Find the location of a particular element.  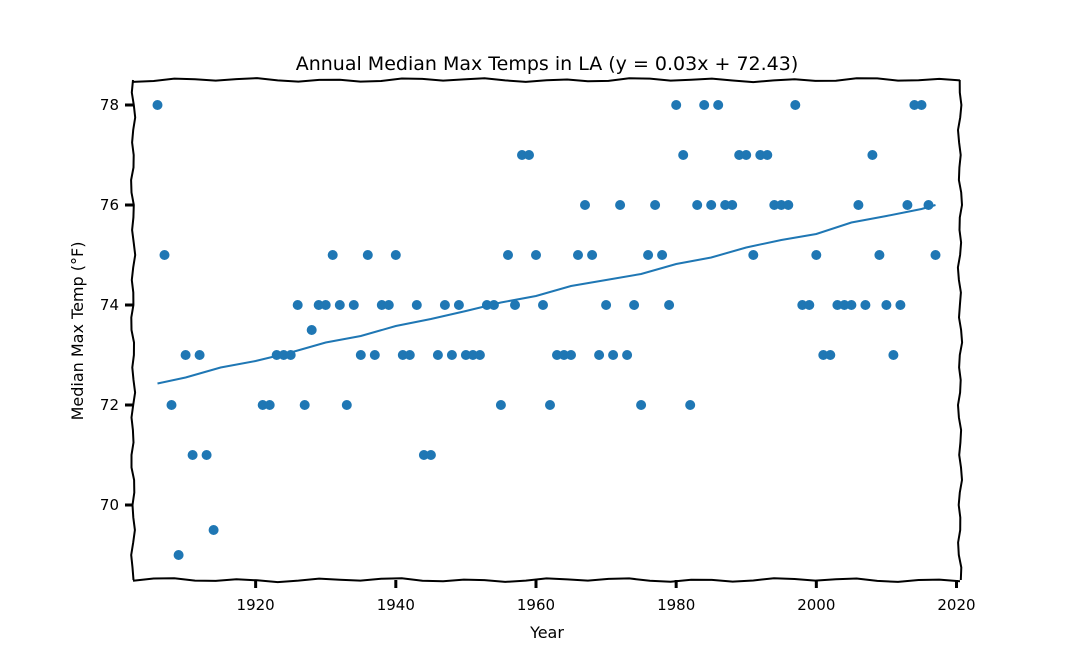

x-tick-label: 1980 is located at coordinates (676, 605).